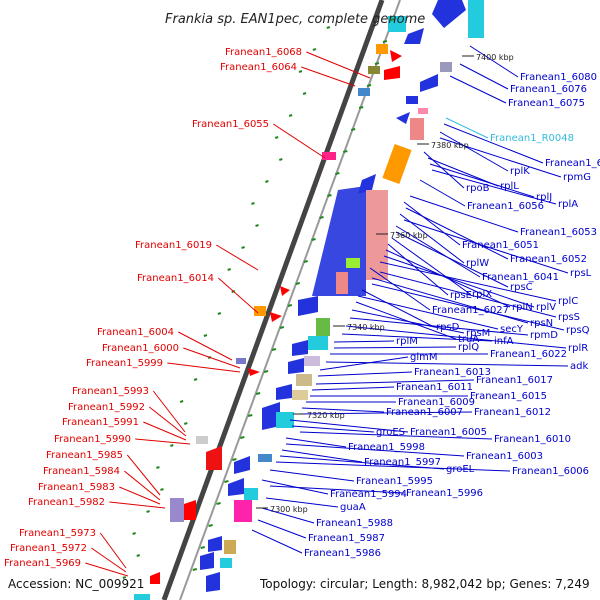  I want to click on gene-label-right: rplW, so click(477, 263).